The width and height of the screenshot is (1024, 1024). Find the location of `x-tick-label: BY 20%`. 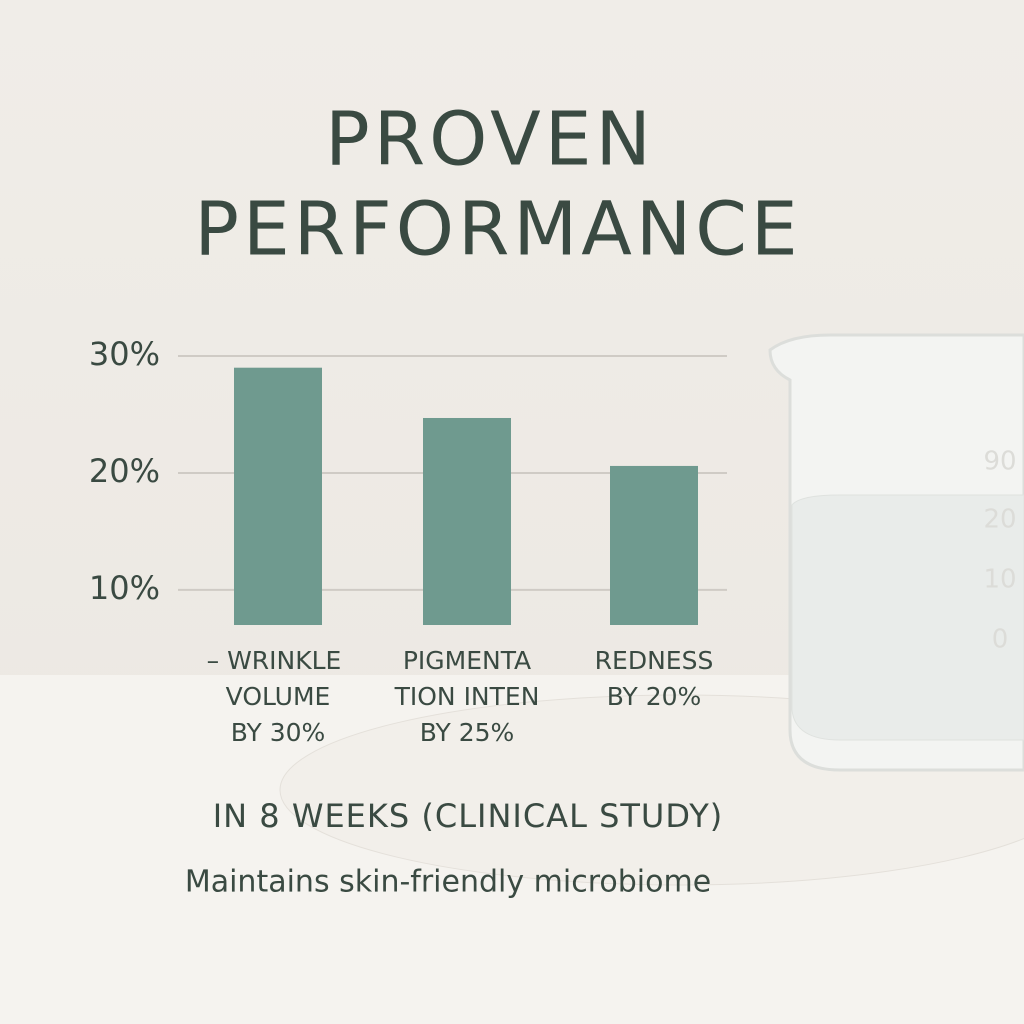

x-tick-label: BY 20% is located at coordinates (654, 696).